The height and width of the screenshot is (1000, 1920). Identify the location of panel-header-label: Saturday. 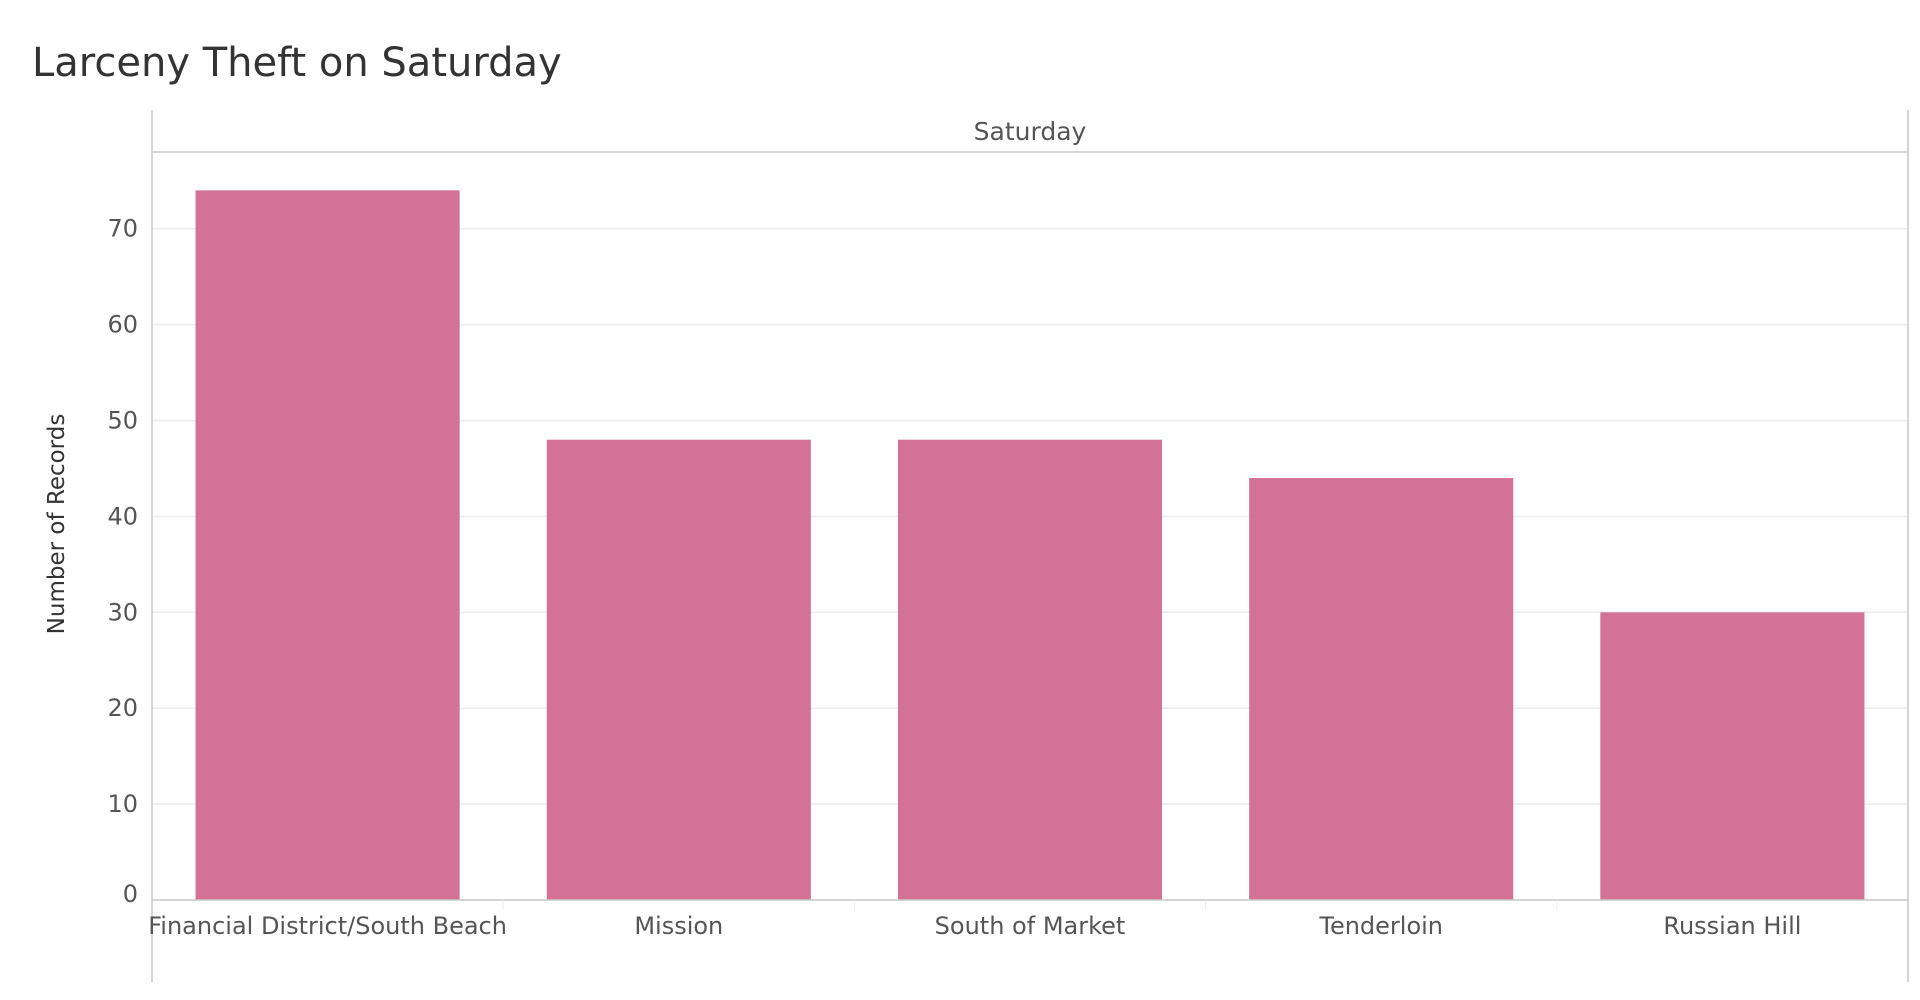
(1030, 131).